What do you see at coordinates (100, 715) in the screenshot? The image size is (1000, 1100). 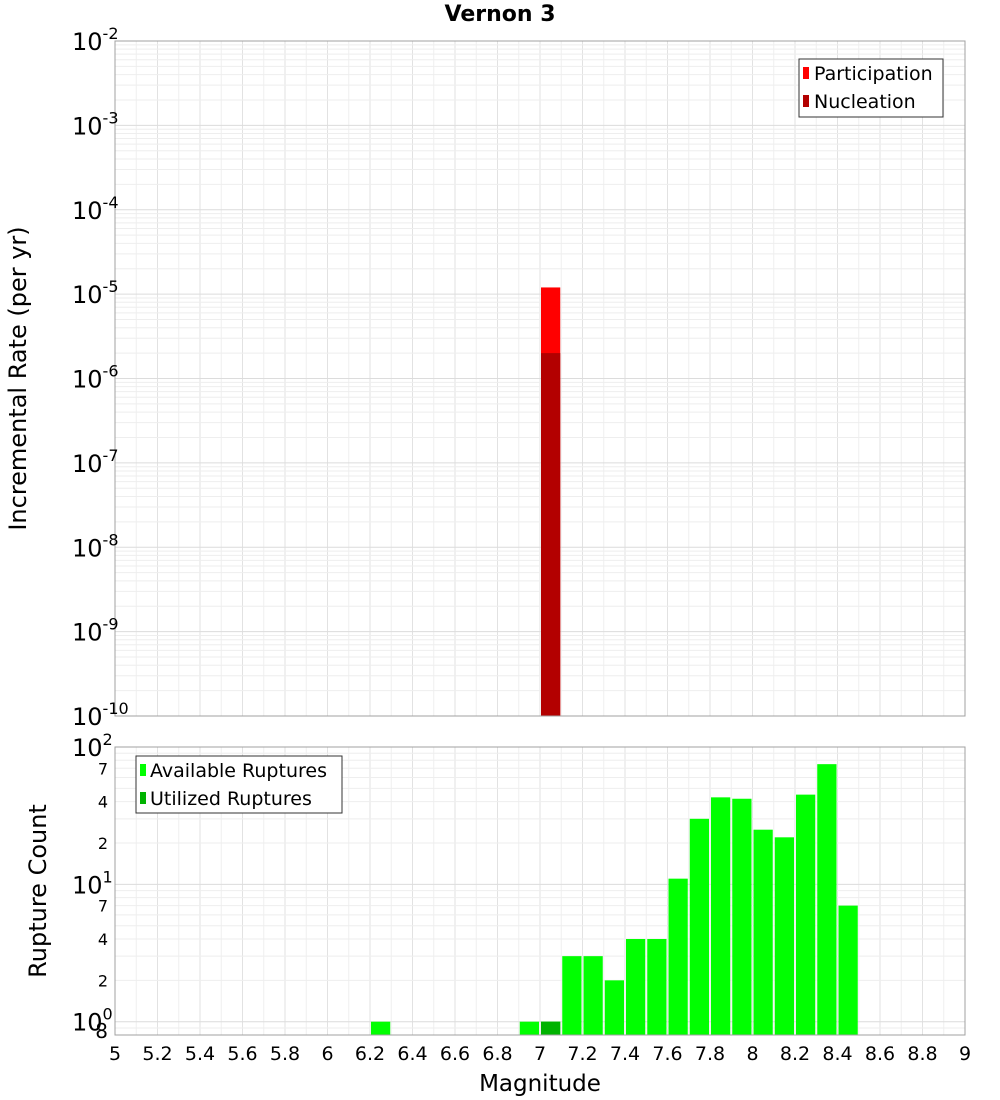 I see `y-tick-label-top: 10⁻¹⁰` at bounding box center [100, 715].